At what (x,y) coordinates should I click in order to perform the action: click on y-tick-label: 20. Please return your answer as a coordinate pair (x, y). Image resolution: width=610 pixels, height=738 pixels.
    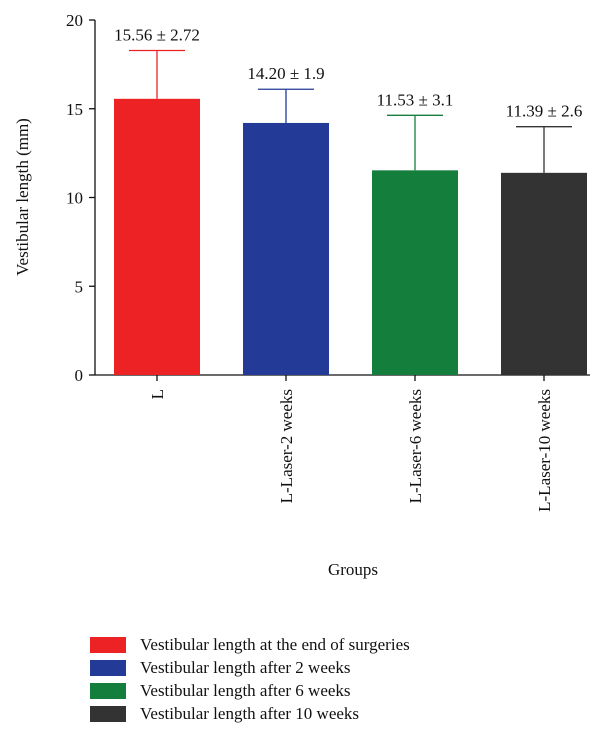
    Looking at the image, I should click on (74, 20).